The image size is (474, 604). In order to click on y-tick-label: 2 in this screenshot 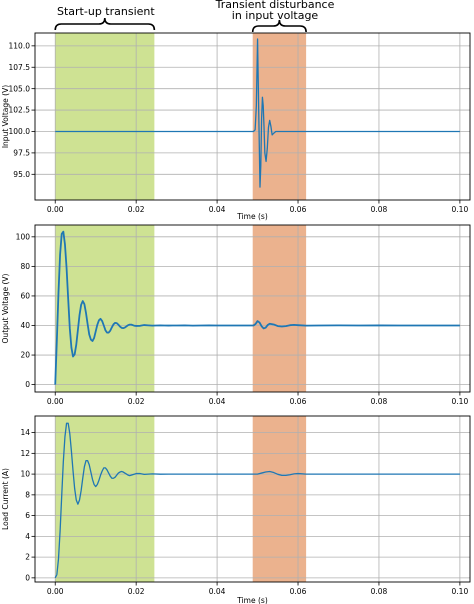, I will do `click(27, 557)`.